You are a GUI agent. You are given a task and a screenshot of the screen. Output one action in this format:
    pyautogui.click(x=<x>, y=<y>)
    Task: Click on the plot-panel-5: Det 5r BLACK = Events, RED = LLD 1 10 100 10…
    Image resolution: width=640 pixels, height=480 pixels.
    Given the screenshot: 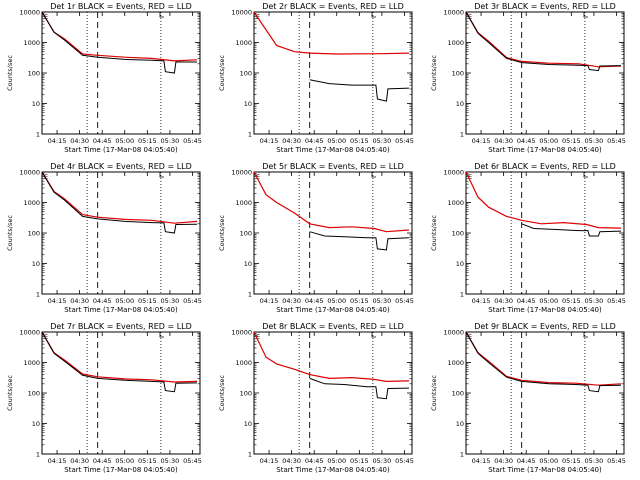 What is the action you would take?
    pyautogui.click(x=316, y=238)
    